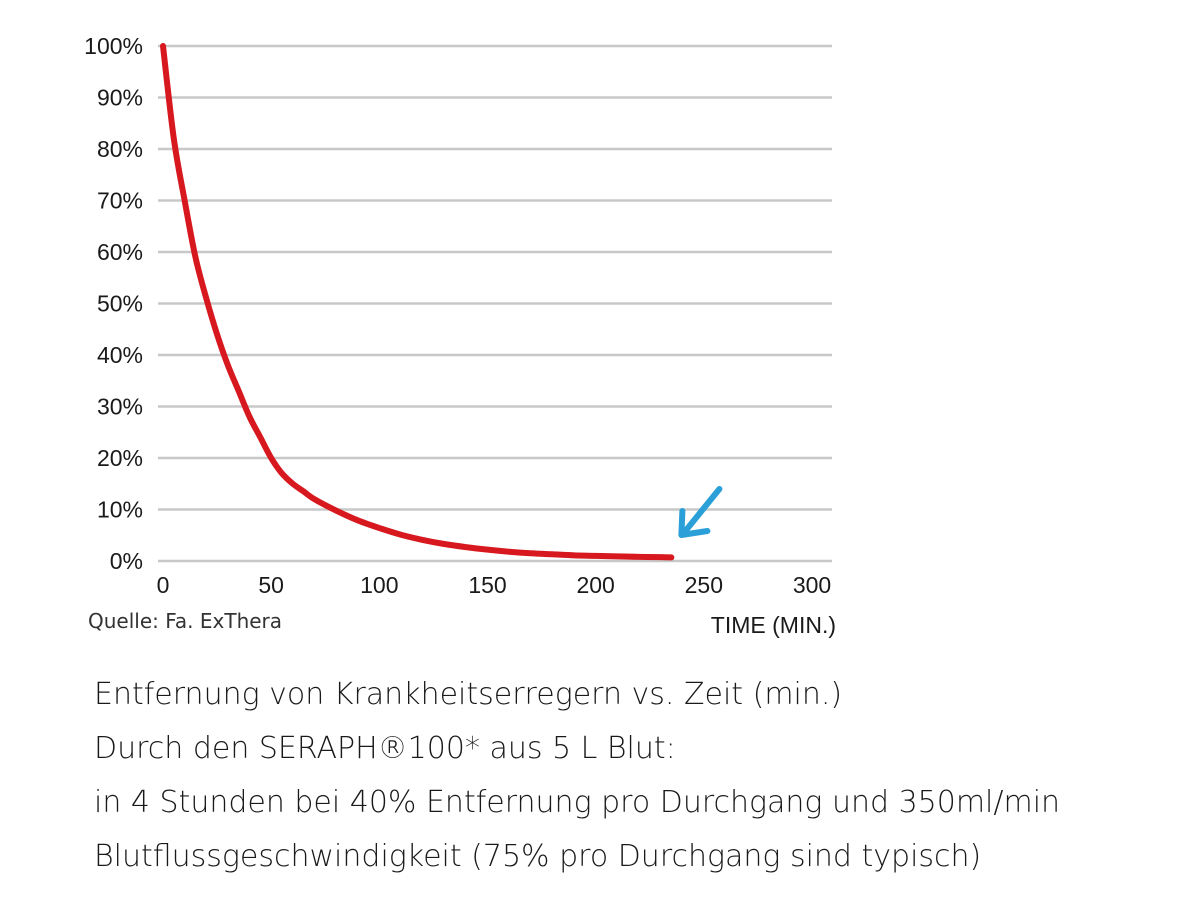 This screenshot has width=1200, height=900. I want to click on y-tick-label: 10%, so click(120, 510).